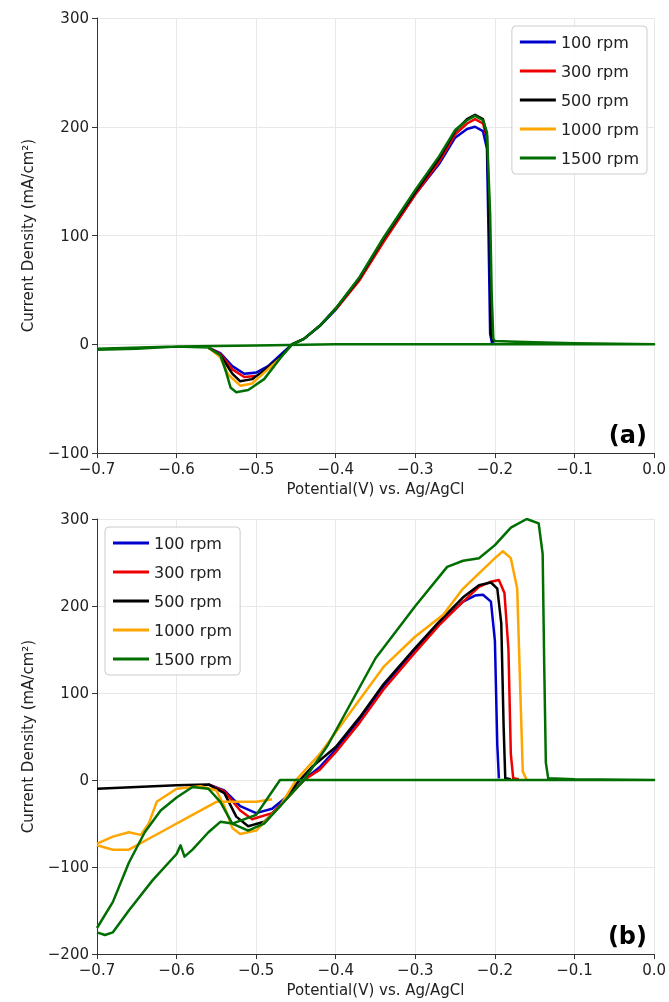  Describe the element at coordinates (628, 435) in the screenshot. I see `annotation: (a)` at that location.